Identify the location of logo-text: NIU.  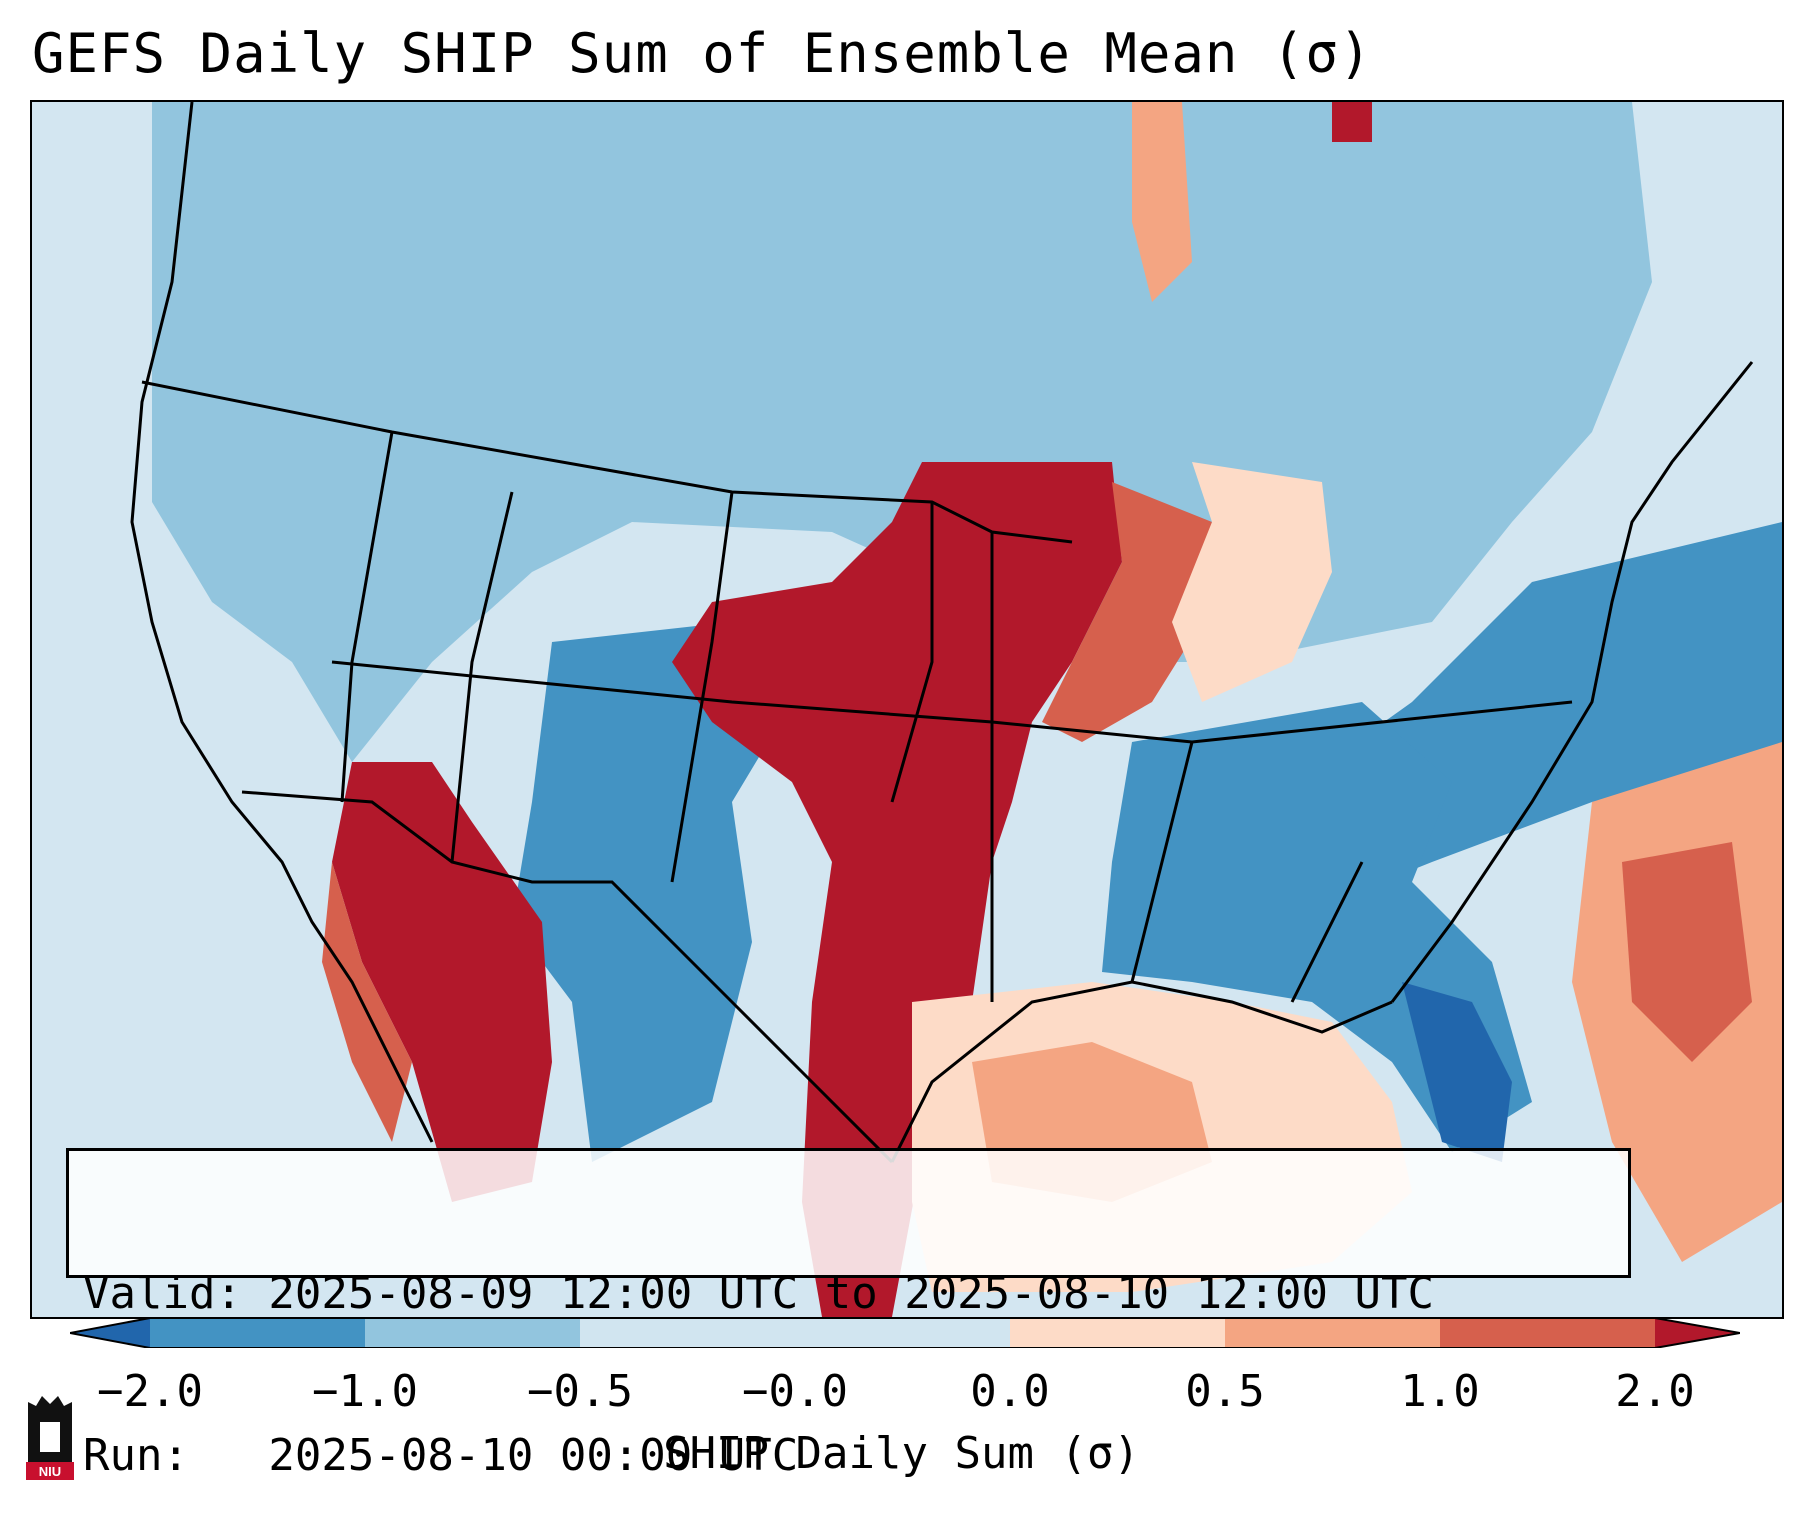
(50, 1471).